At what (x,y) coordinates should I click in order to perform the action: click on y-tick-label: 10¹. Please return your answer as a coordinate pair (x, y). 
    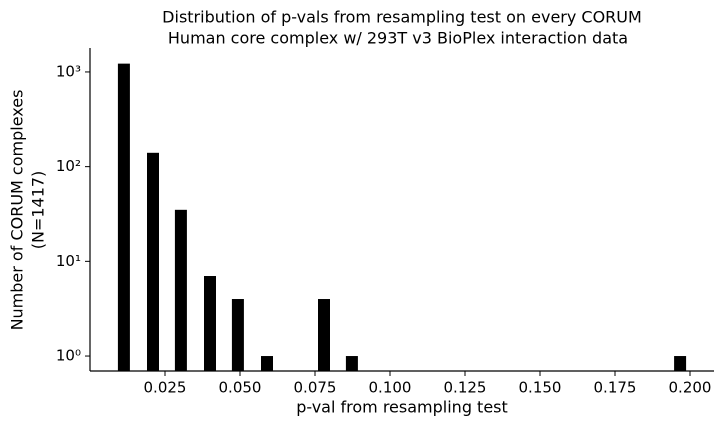
    Looking at the image, I should click on (68, 261).